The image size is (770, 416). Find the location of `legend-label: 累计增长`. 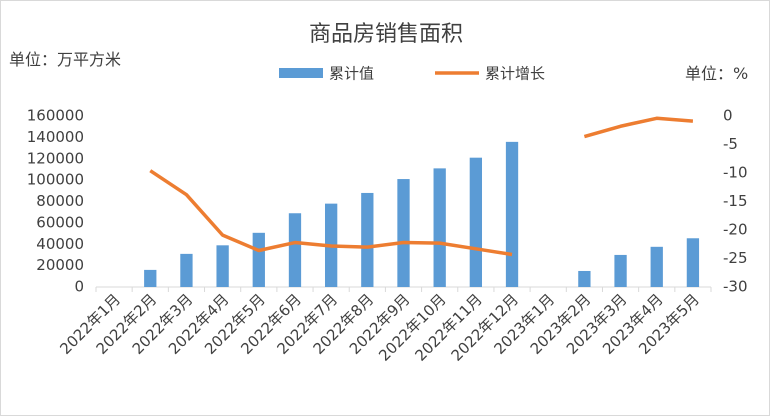

legend-label: 累计增长 is located at coordinates (515, 74).